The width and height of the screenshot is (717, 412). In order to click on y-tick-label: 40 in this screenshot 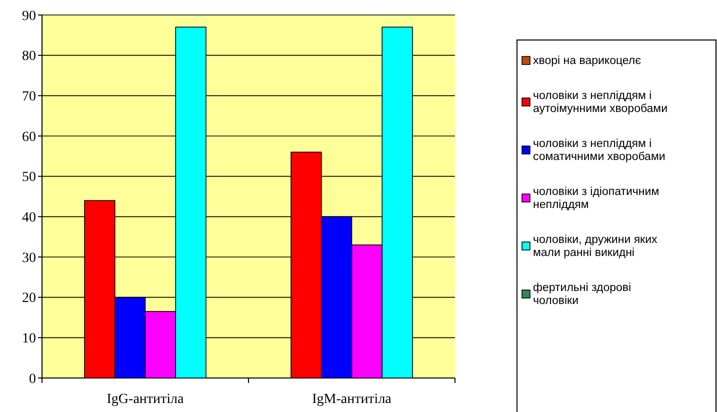, I will do `click(29, 218)`.